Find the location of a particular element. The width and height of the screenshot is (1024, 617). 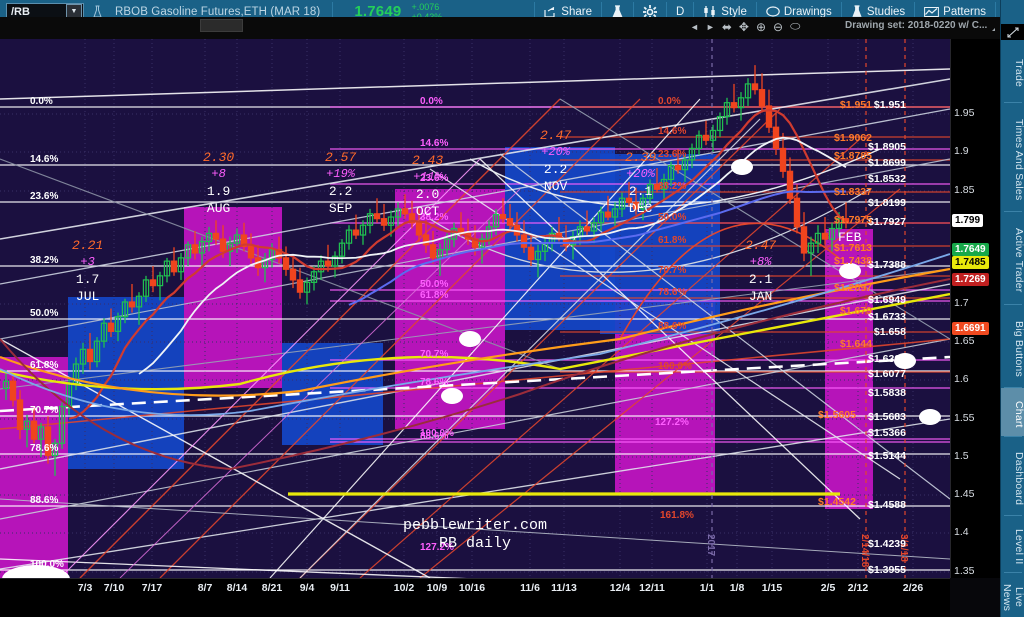

sidebar-tab-active-trader: Active Trader is located at coordinates (1018, 260).